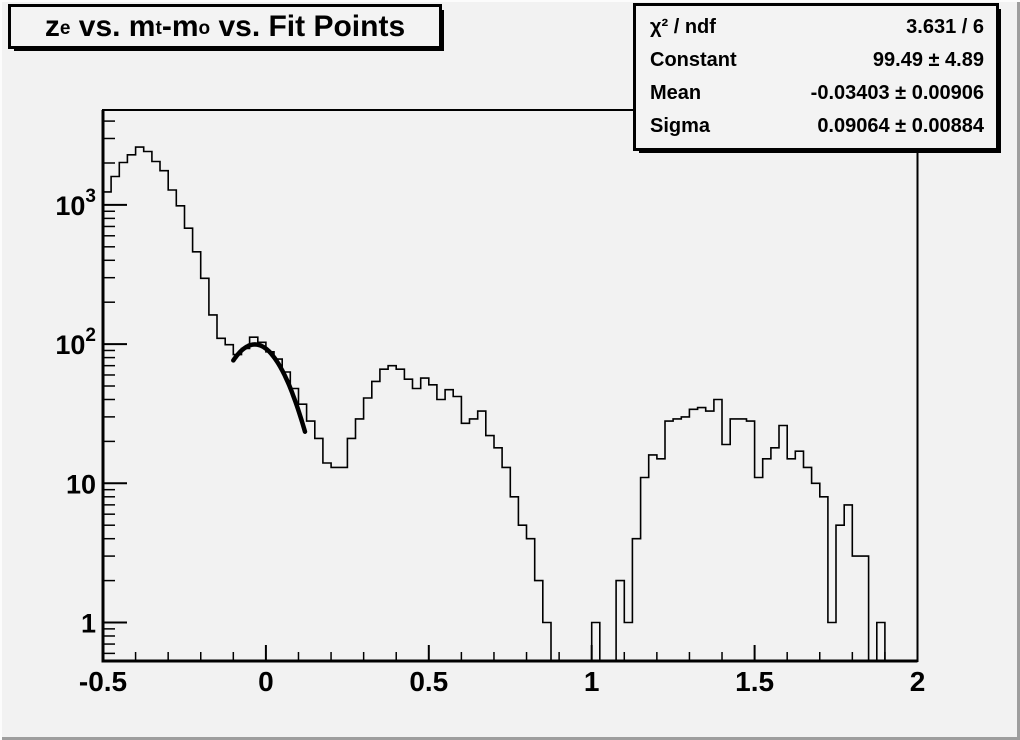 Image resolution: width=1020 pixels, height=740 pixels. What do you see at coordinates (897, 93) in the screenshot?
I see `stats-value: -0.03403 ± 0.00906` at bounding box center [897, 93].